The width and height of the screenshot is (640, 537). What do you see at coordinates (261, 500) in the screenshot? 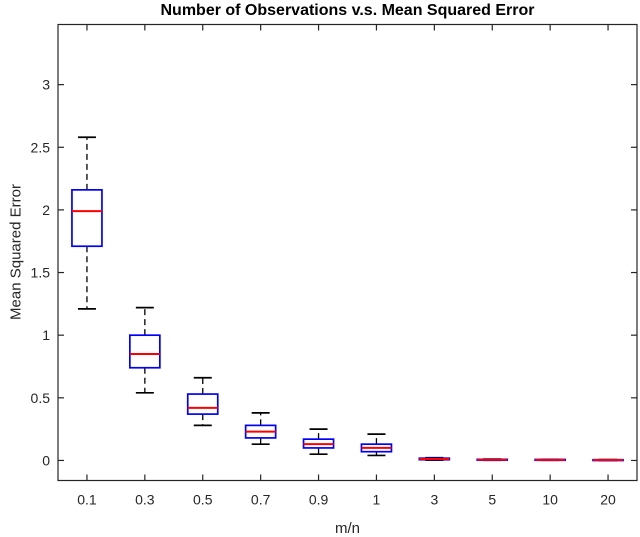
I see `x-tick-label: 0.7` at bounding box center [261, 500].